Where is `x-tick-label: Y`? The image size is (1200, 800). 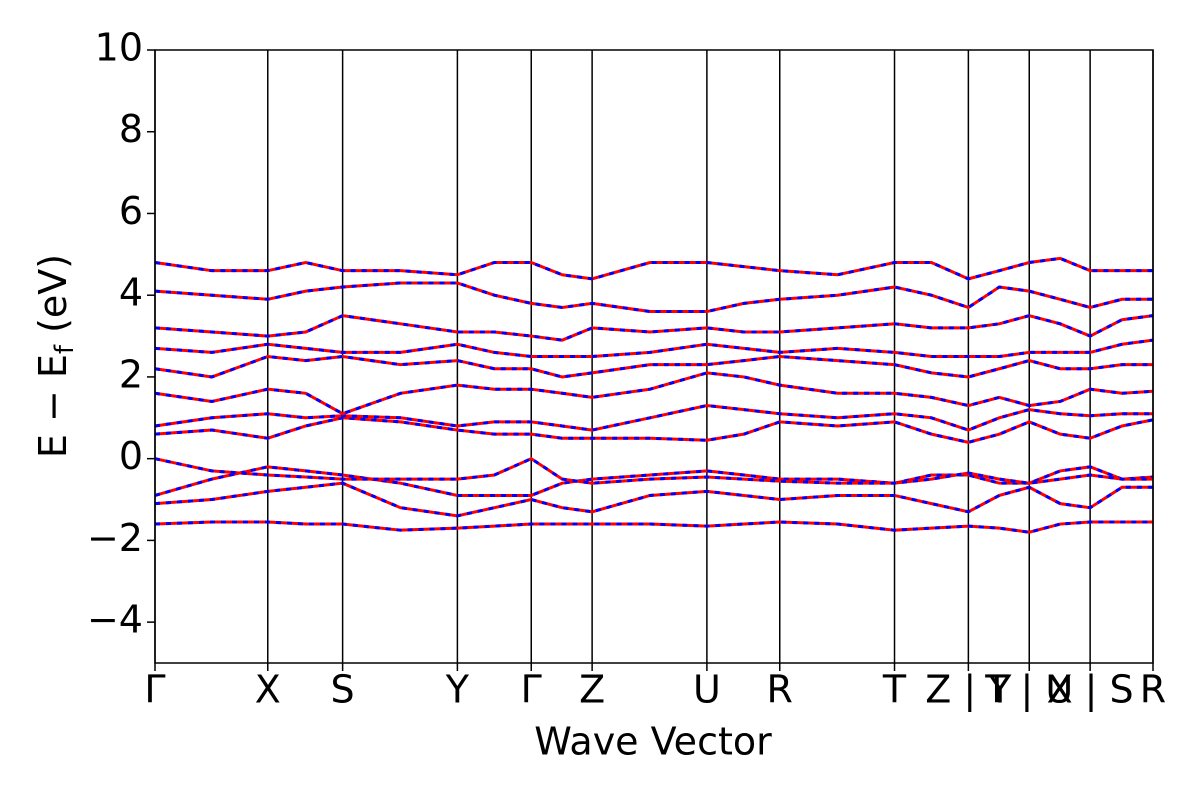
x-tick-label: Y is located at coordinates (457, 690).